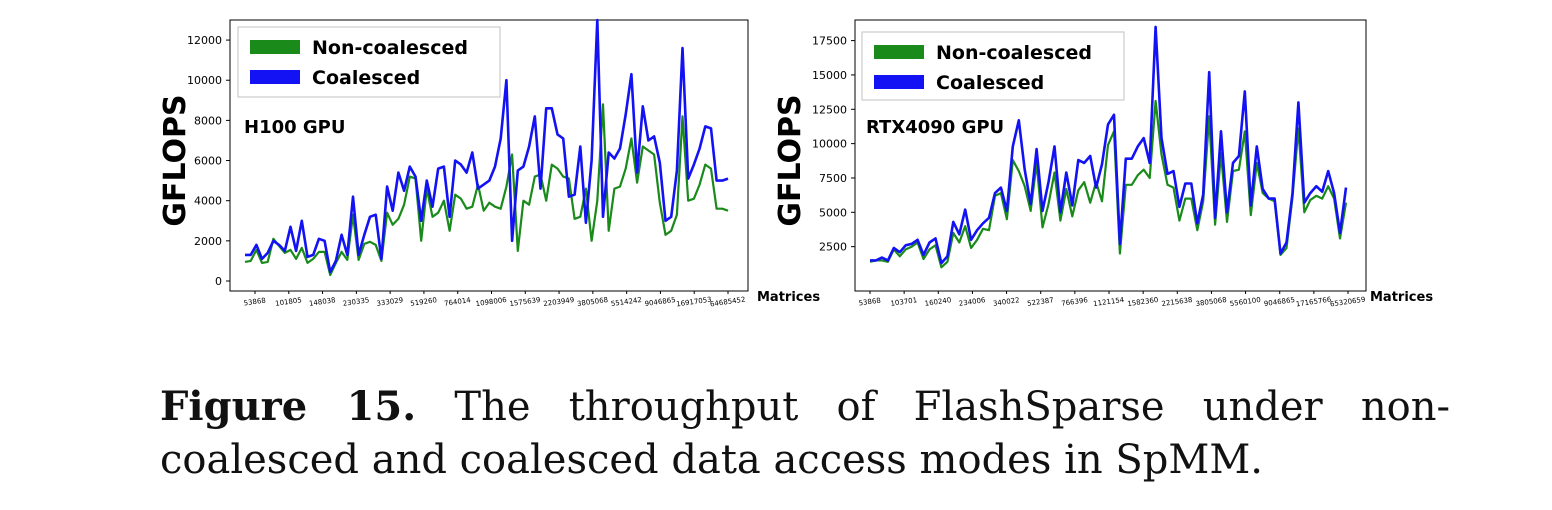 The width and height of the screenshot is (1552, 510). Describe the element at coordinates (204, 40) in the screenshot. I see `y-tick-label: 12000` at that location.